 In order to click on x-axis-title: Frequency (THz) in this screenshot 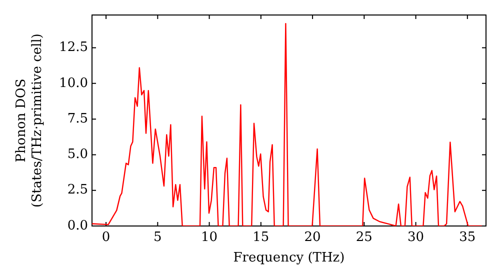, I will do `click(289, 258)`.